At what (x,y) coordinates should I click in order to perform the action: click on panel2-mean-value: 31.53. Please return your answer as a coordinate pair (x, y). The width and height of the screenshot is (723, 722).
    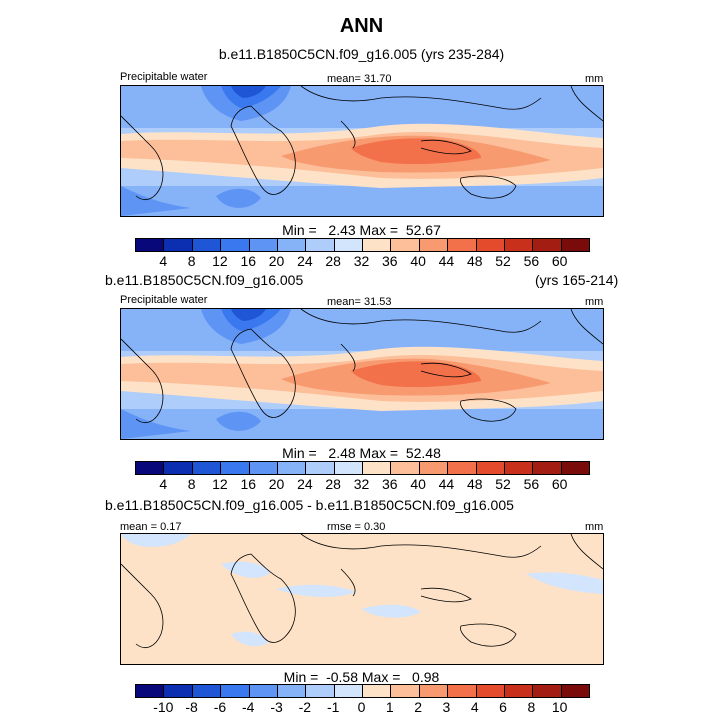
    Looking at the image, I should click on (378, 302).